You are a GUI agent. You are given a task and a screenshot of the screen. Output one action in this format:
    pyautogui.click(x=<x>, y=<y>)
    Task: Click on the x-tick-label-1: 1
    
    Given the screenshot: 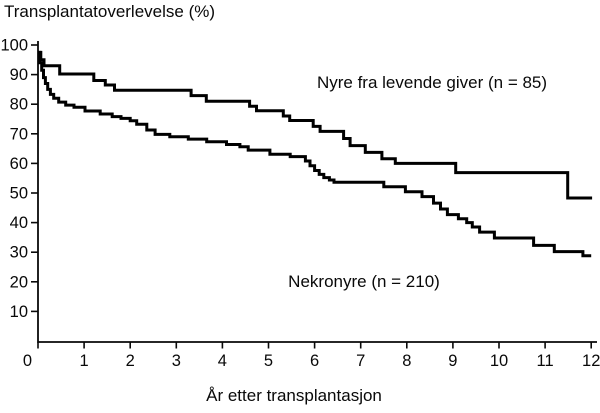 What is the action you would take?
    pyautogui.click(x=84, y=361)
    